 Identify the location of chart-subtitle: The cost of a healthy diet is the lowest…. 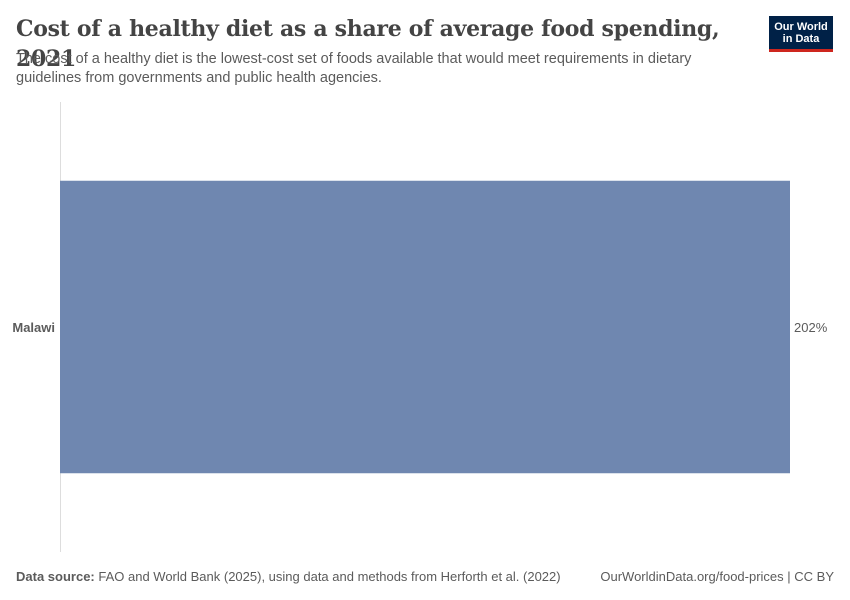
(354, 68).